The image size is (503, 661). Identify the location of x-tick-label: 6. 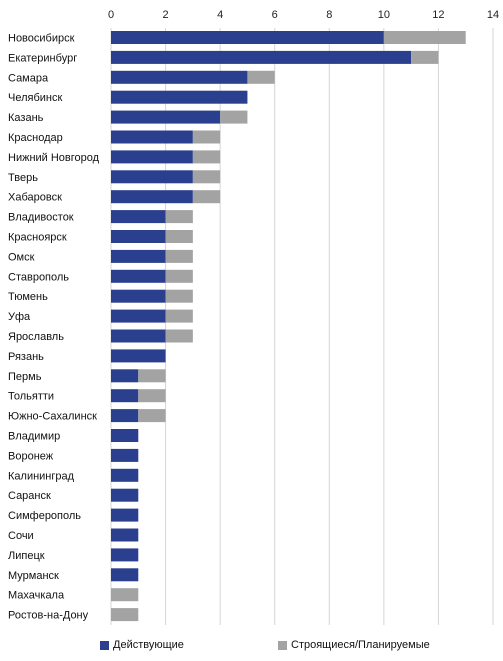
(275, 15).